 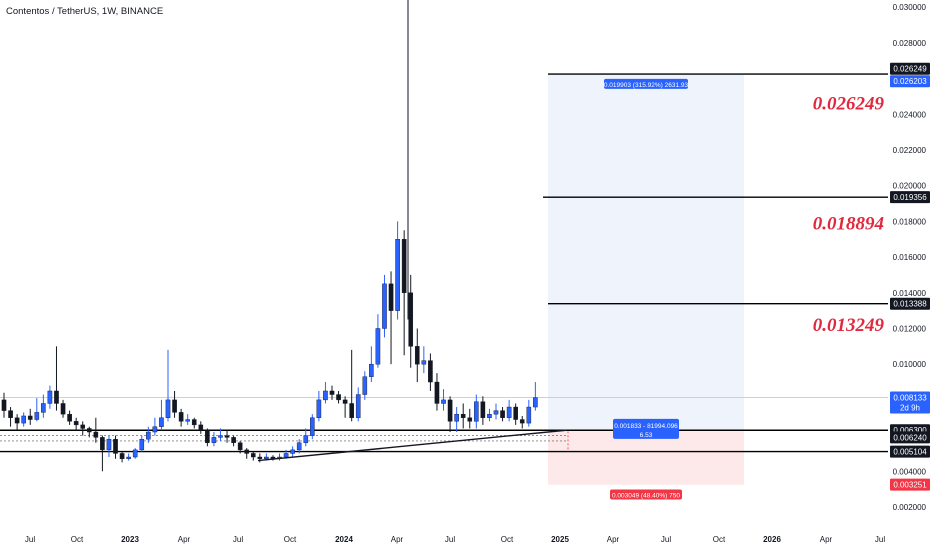 What do you see at coordinates (130, 539) in the screenshot?
I see `x-tick-label: 2023` at bounding box center [130, 539].